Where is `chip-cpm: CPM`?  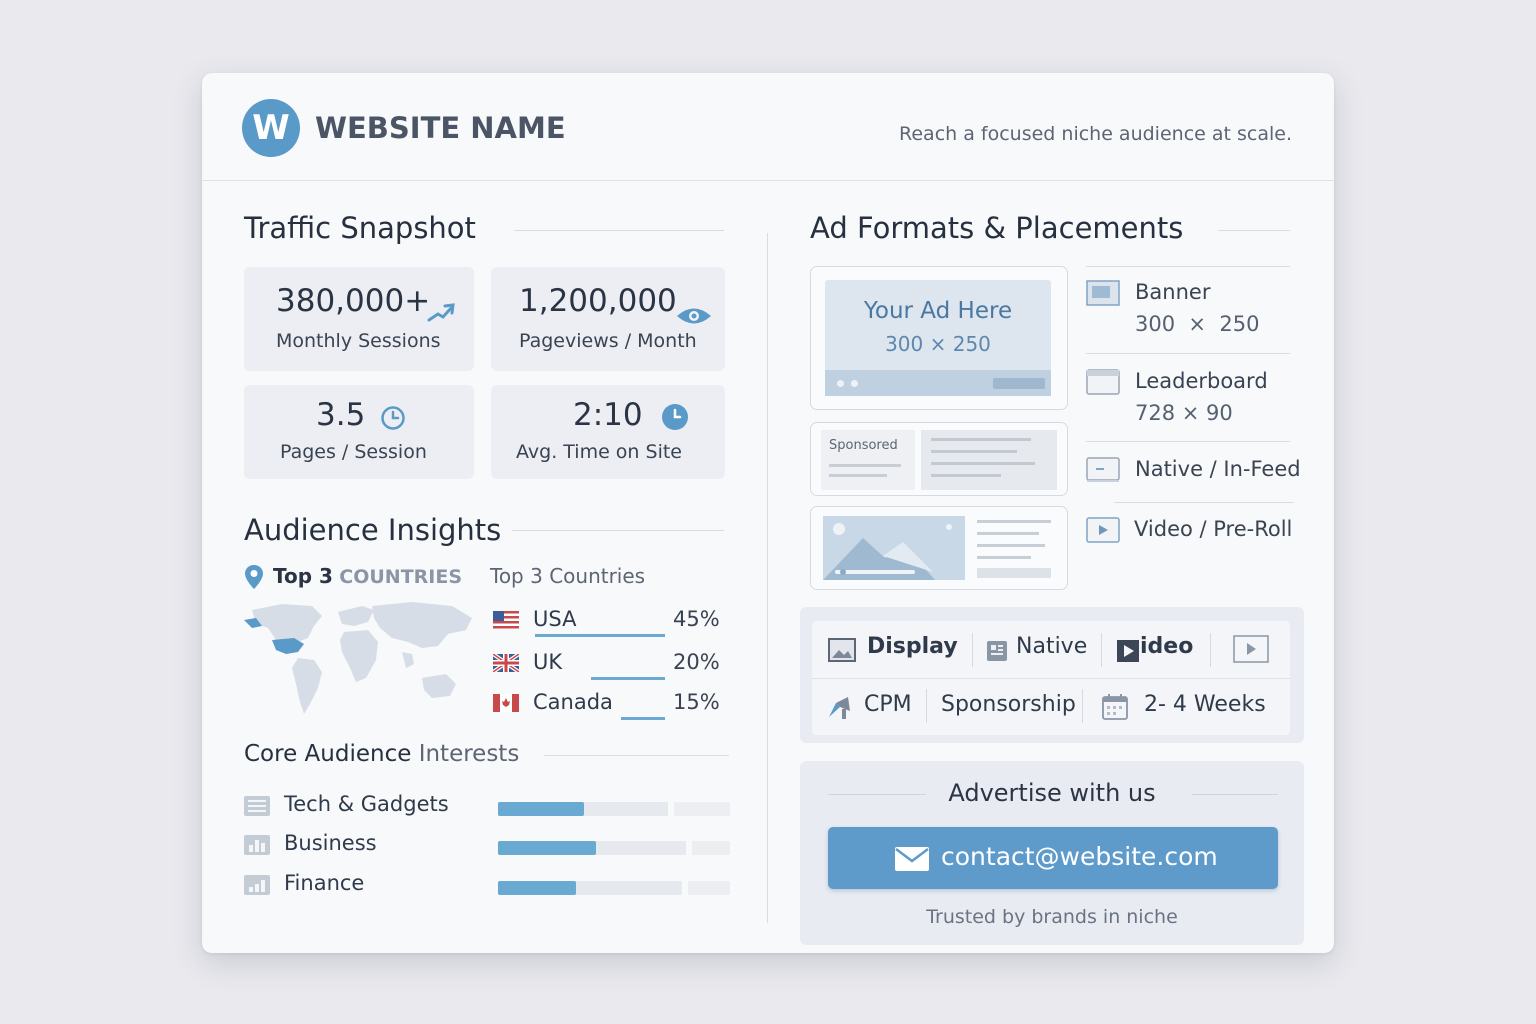 chip-cpm: CPM is located at coordinates (888, 704).